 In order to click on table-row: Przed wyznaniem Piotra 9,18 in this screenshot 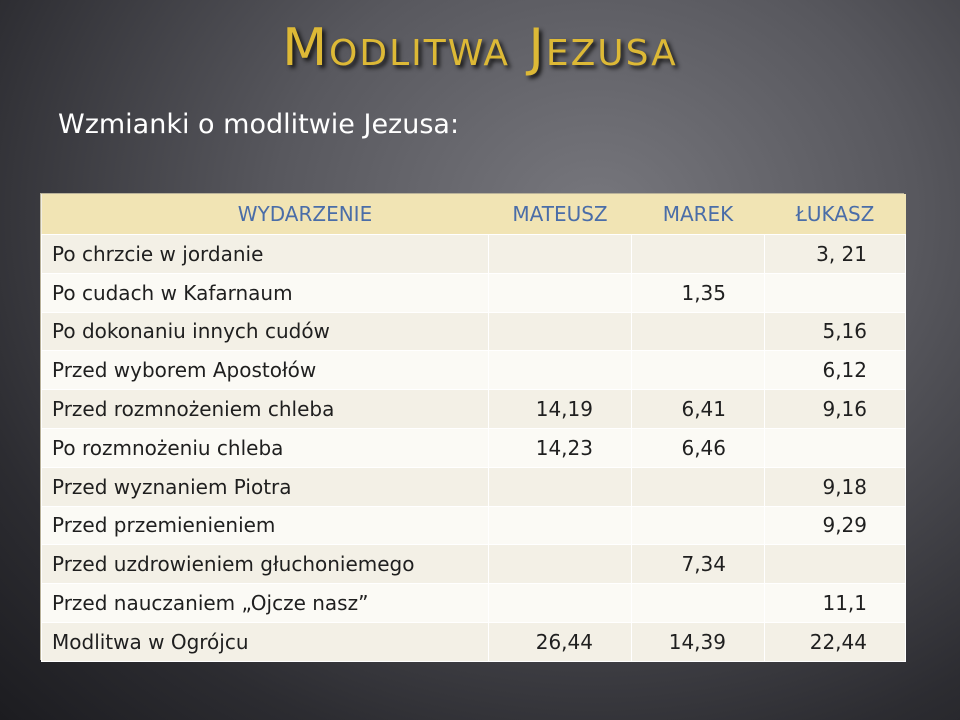, I will do `click(473, 486)`.